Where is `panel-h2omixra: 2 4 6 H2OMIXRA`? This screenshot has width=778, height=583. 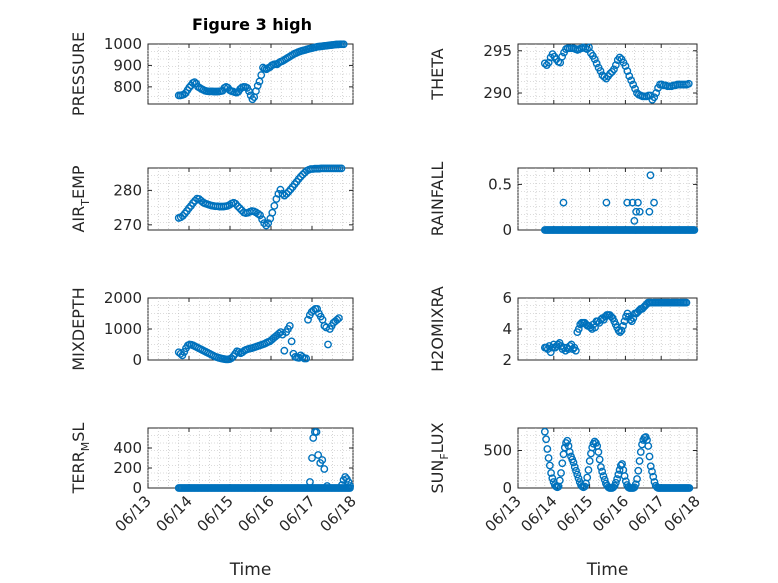
panel-h2omixra: 2 4 6 H2OMIXRA is located at coordinates (563, 329).